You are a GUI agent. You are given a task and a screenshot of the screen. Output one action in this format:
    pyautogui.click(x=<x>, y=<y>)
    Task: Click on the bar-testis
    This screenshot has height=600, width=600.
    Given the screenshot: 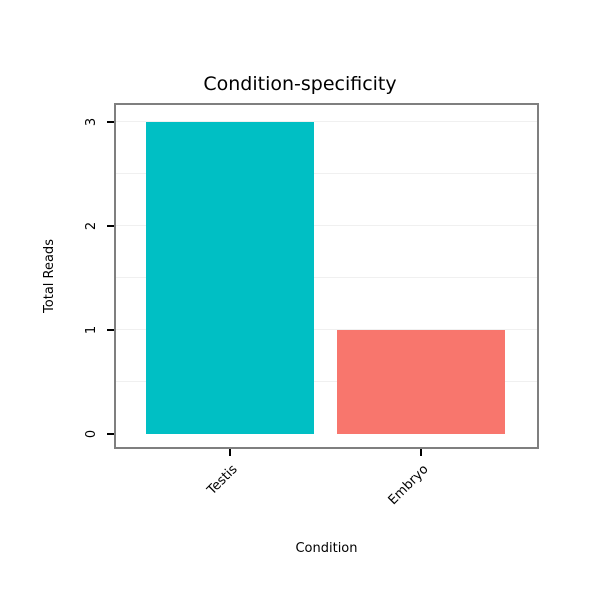 What is the action you would take?
    pyautogui.click(x=229, y=278)
    